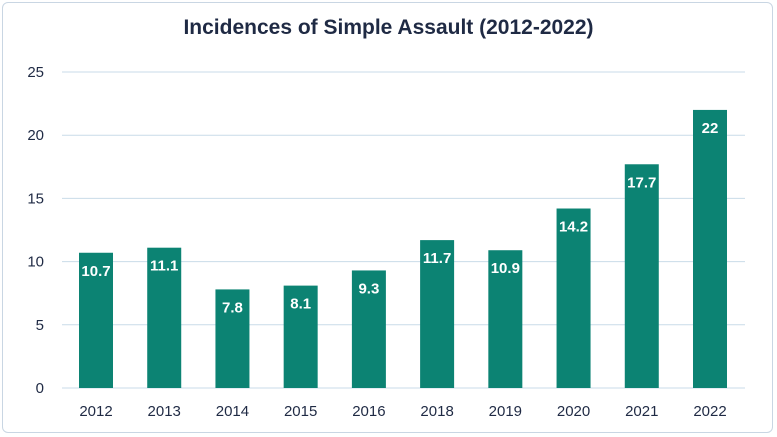 This screenshot has width=777, height=437. I want to click on bar-data-label: 7.8, so click(232, 307).